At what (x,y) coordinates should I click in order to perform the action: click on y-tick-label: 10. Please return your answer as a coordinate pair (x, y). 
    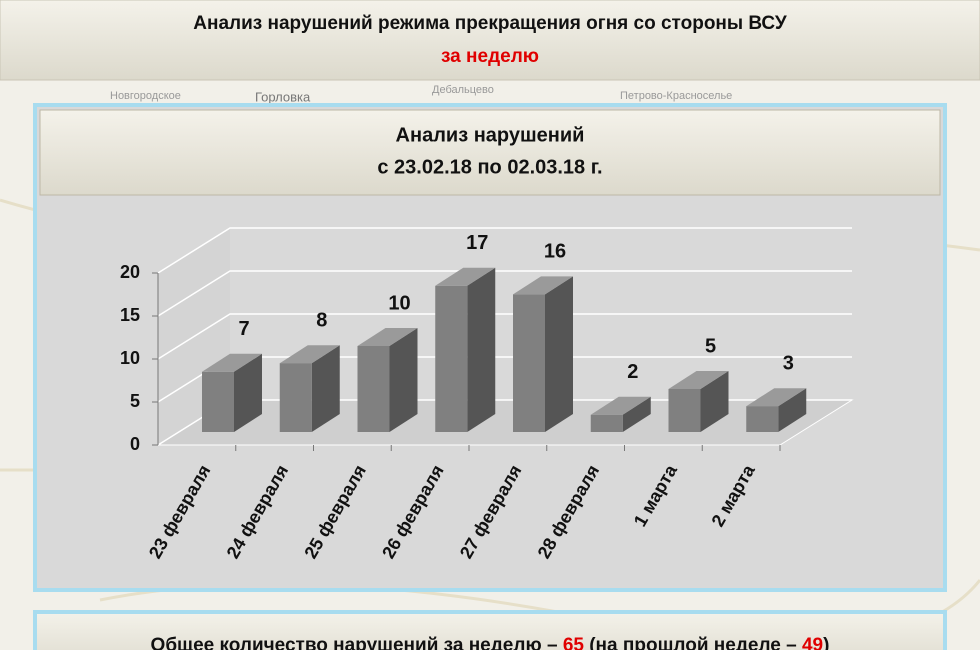
    Looking at the image, I should click on (130, 358).